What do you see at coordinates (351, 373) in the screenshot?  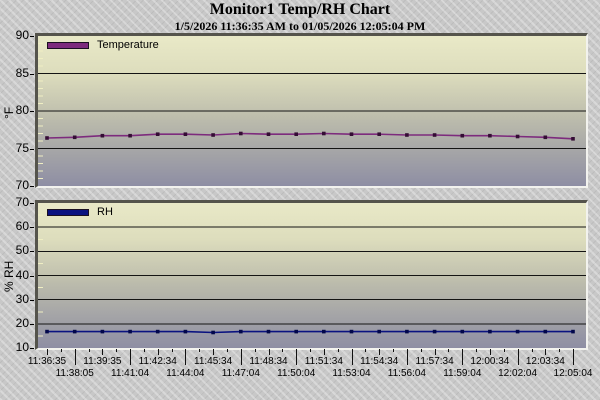 I see `x-tick-label: 11:53:04` at bounding box center [351, 373].